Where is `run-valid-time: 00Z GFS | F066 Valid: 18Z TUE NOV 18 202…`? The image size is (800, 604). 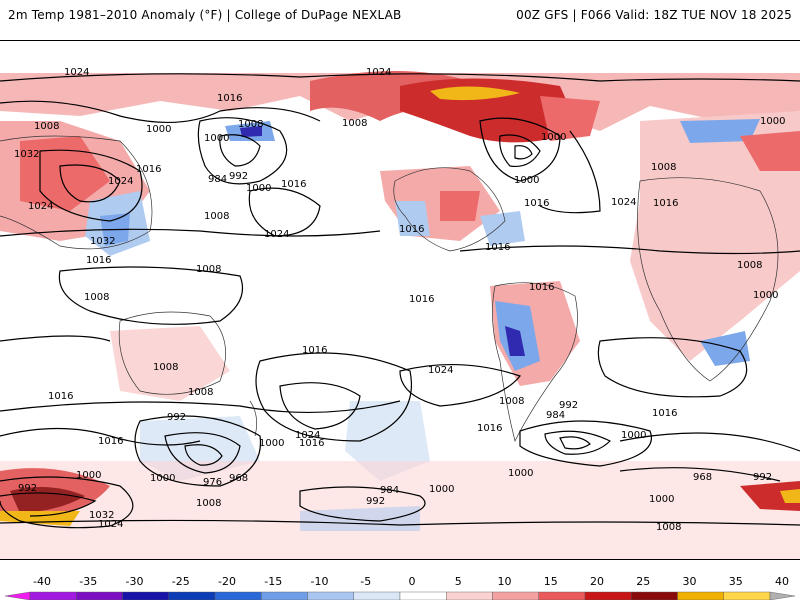 run-valid-time: 00Z GFS | F066 Valid: 18Z TUE NOV 18 202… is located at coordinates (654, 15).